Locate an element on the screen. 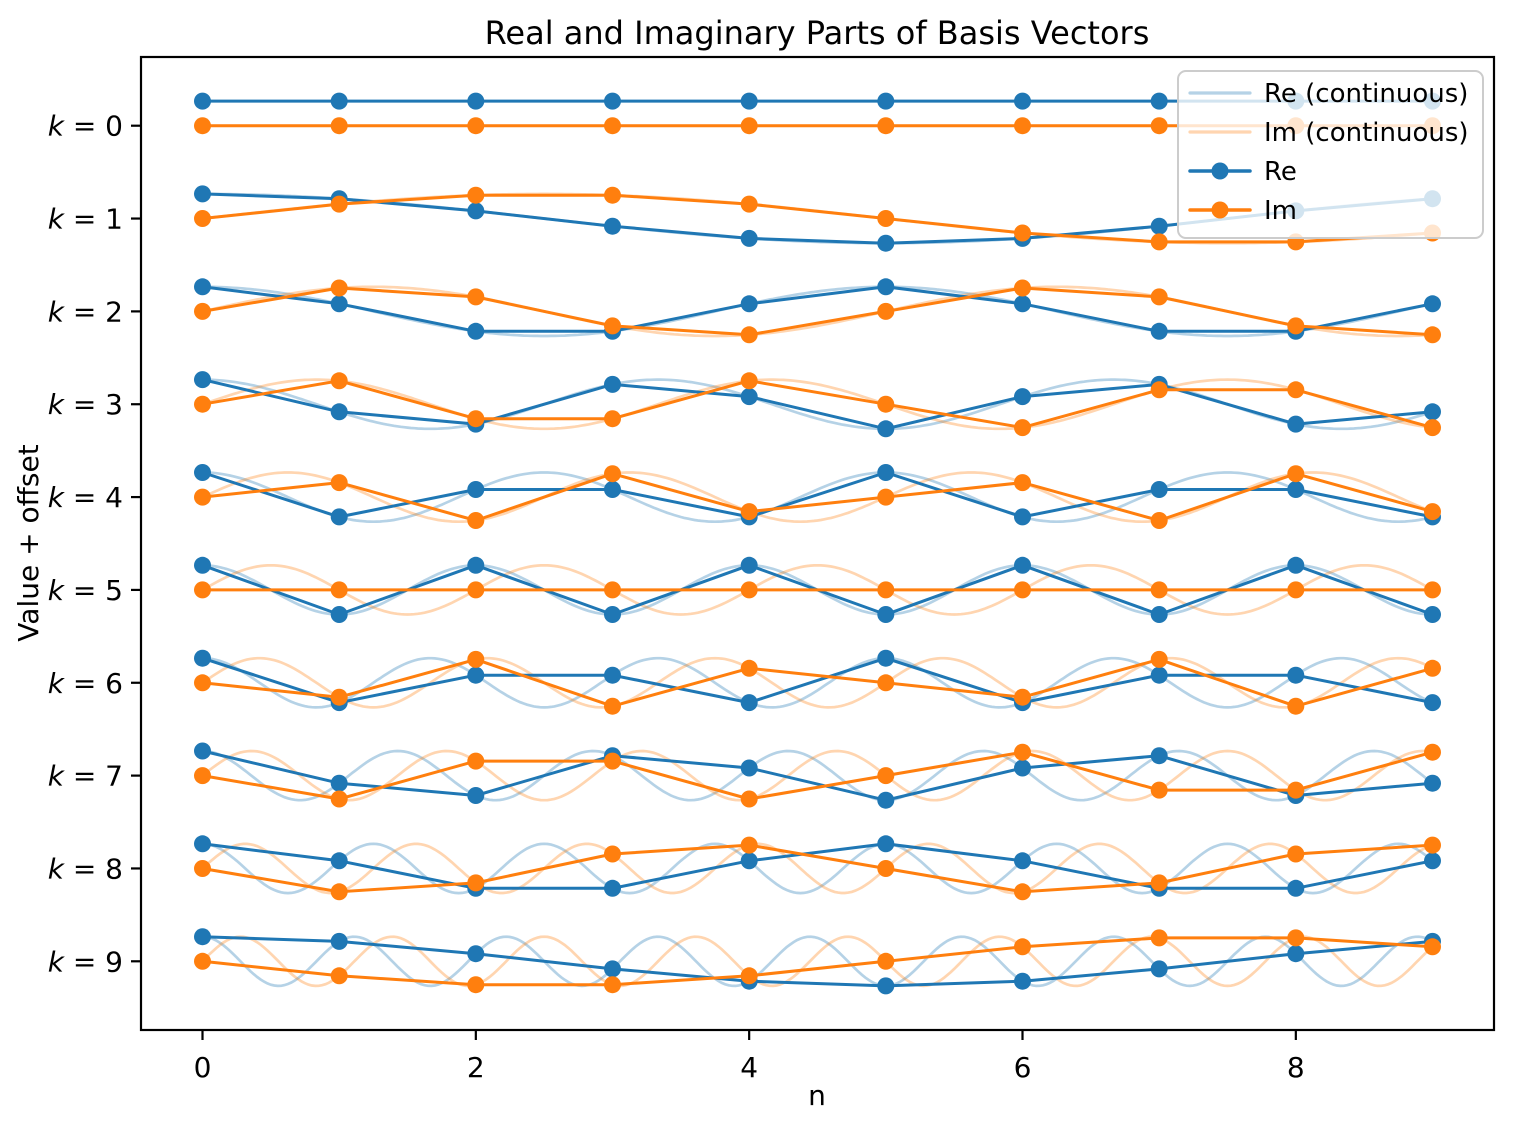 The image size is (1514, 1136). re-line-k6 is located at coordinates (817, 680).